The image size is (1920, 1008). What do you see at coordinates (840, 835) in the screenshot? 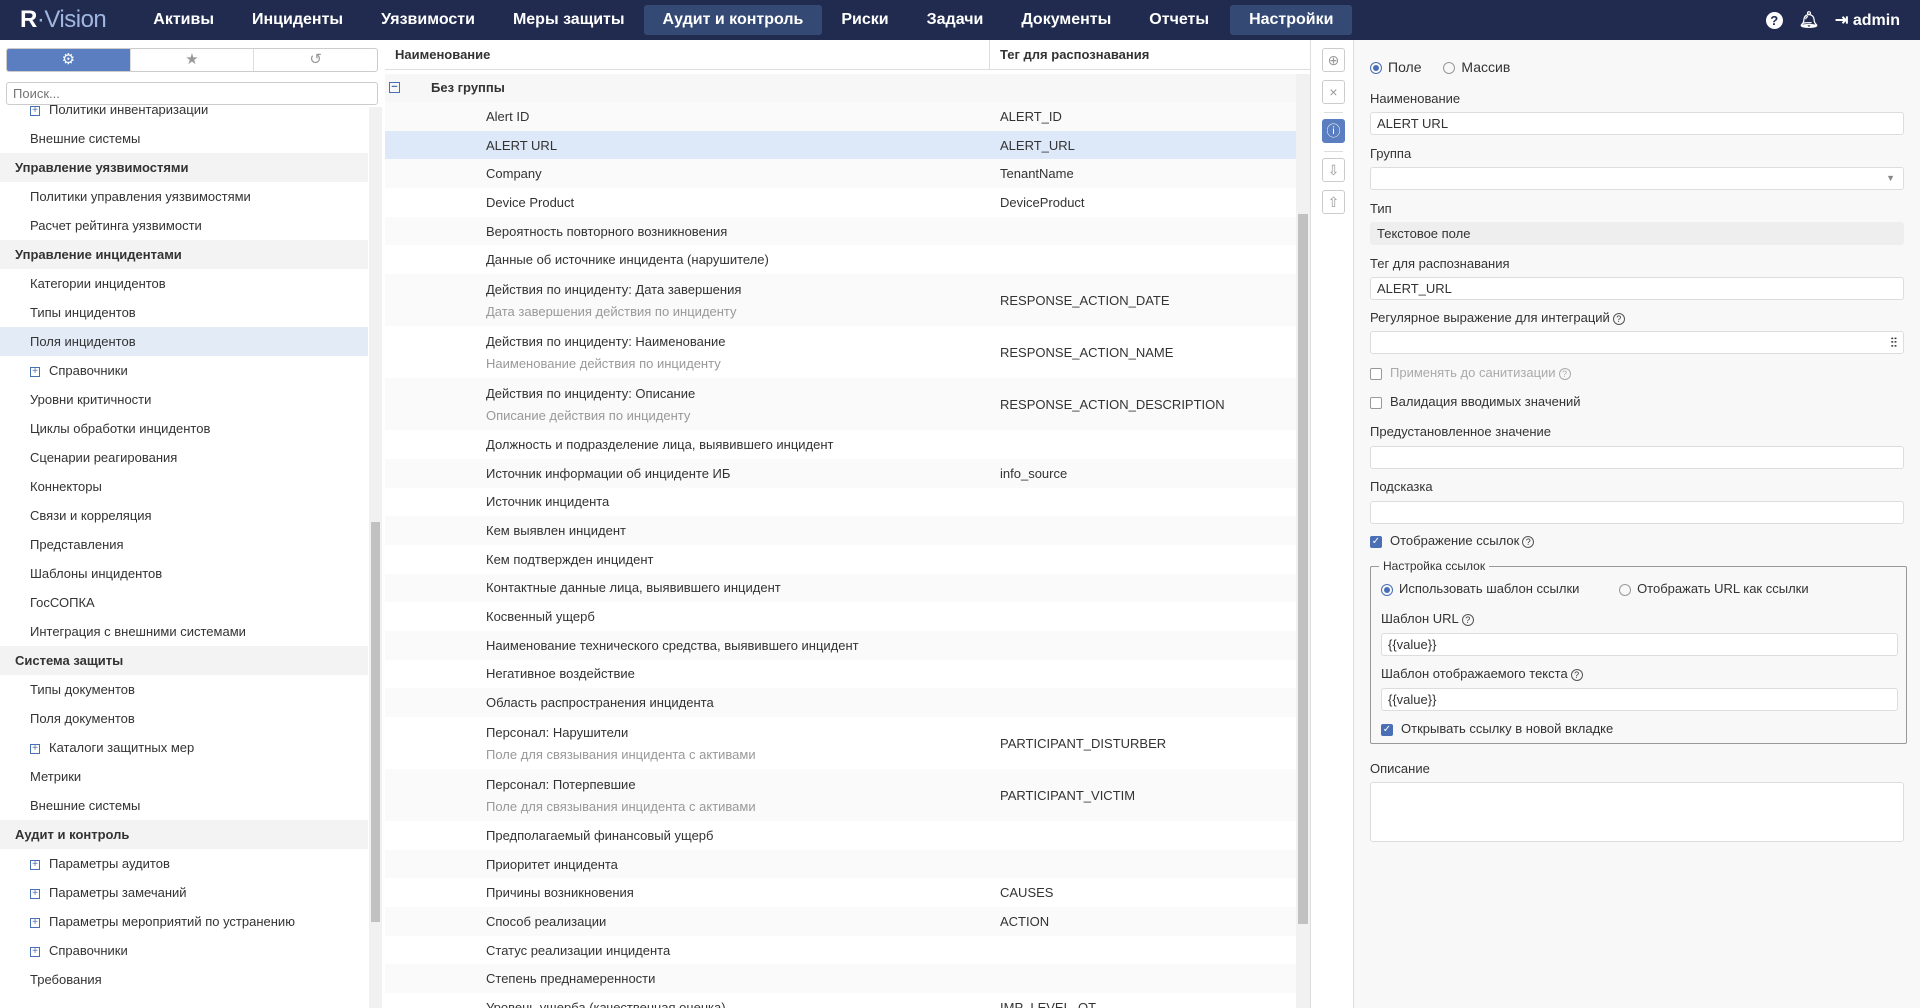
I see `table-row: Предполагаемый финансовый ущерб` at bounding box center [840, 835].